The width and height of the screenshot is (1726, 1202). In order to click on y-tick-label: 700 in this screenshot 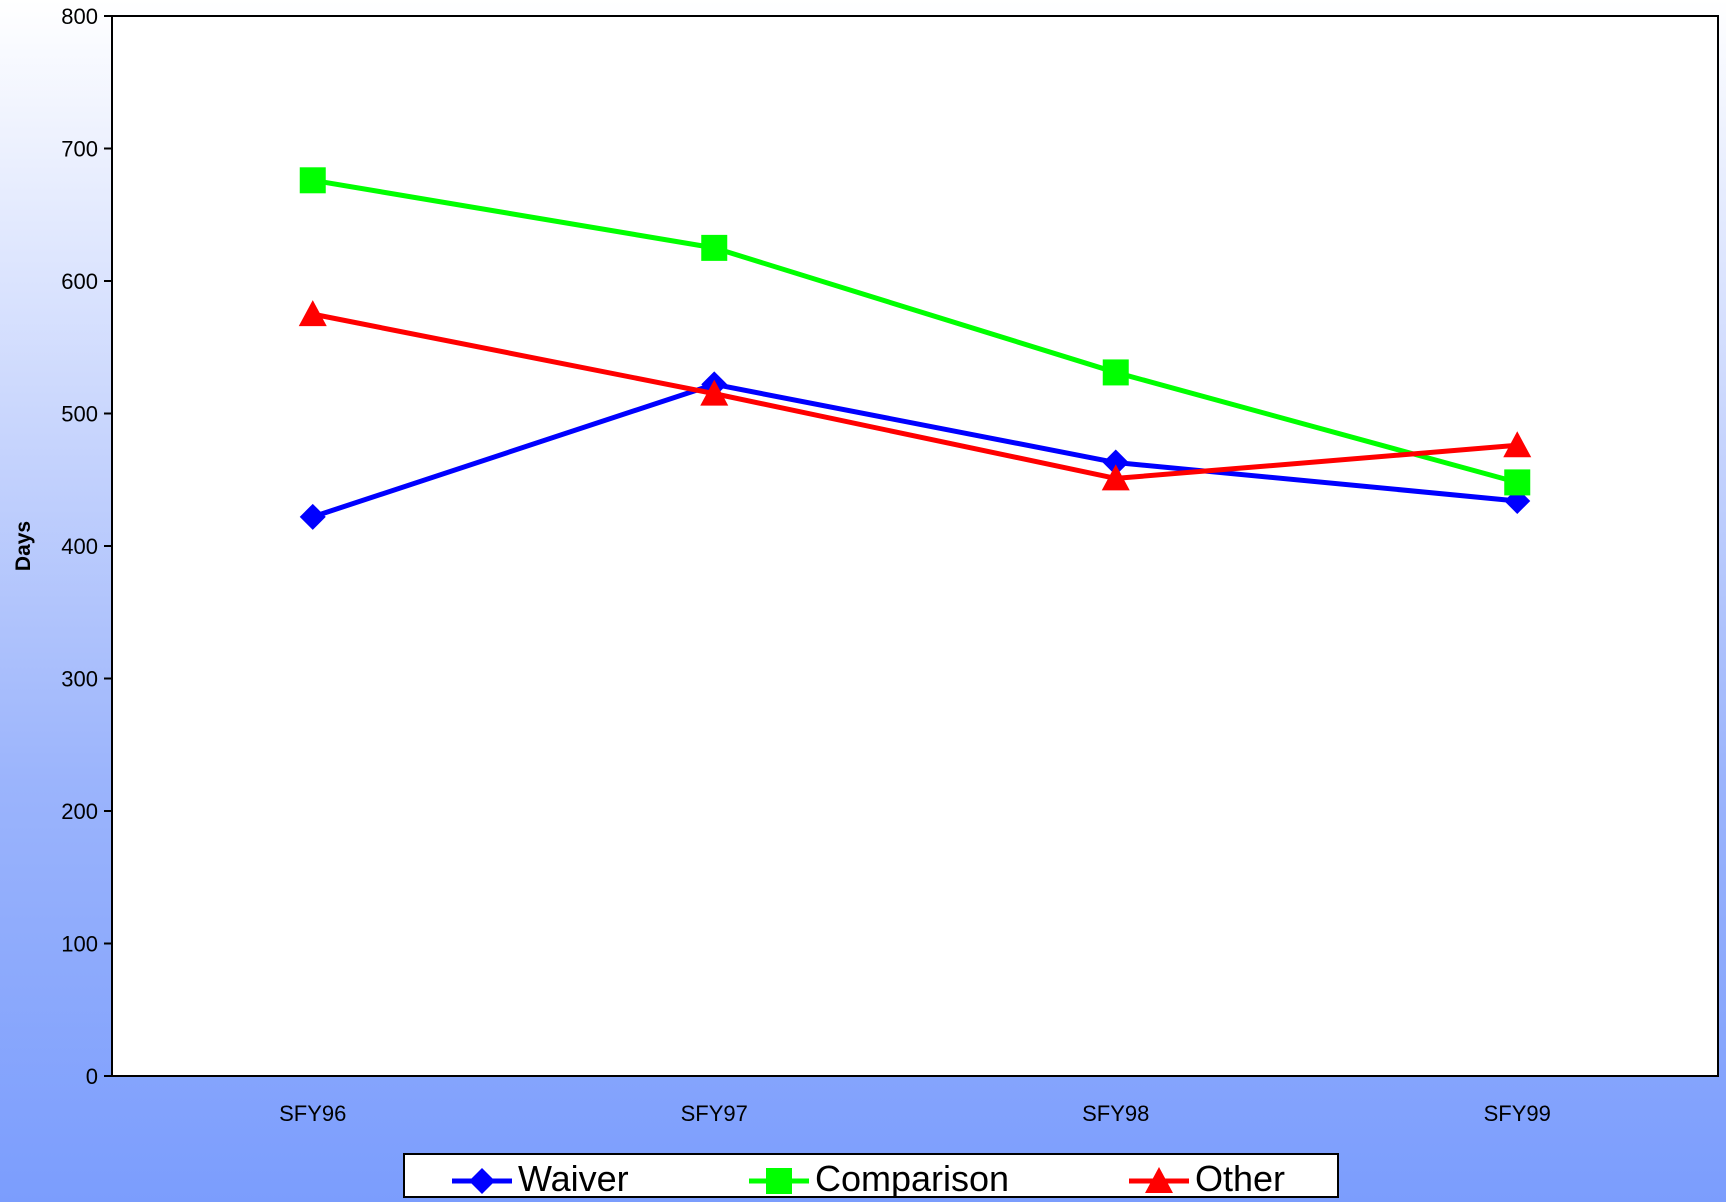, I will do `click(79, 149)`.